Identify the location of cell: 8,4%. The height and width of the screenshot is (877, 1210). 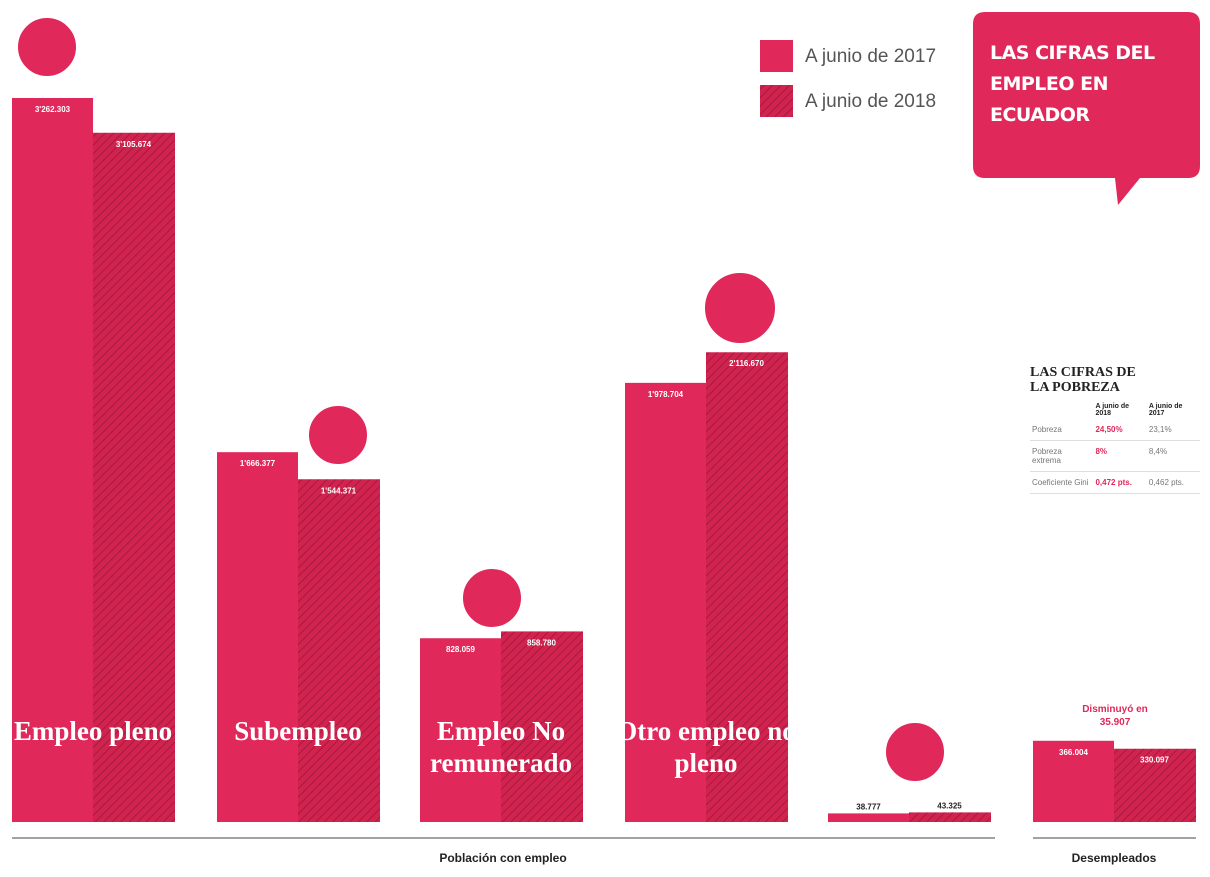
(1173, 456).